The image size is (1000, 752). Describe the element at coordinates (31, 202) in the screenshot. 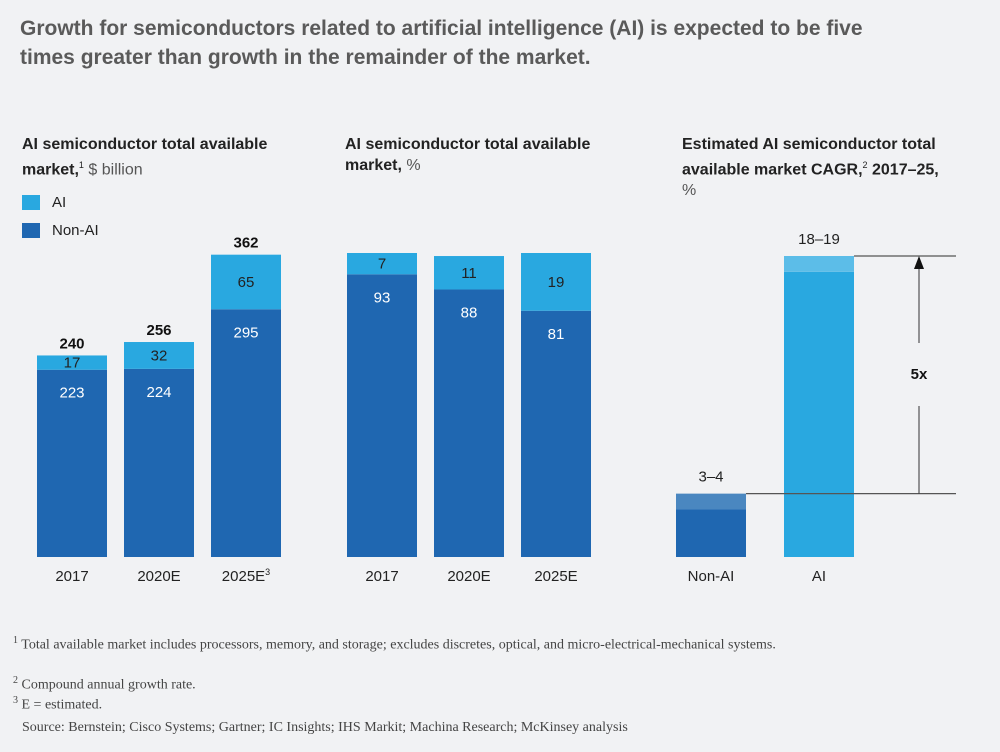

I see `legend-swatch-ai` at that location.